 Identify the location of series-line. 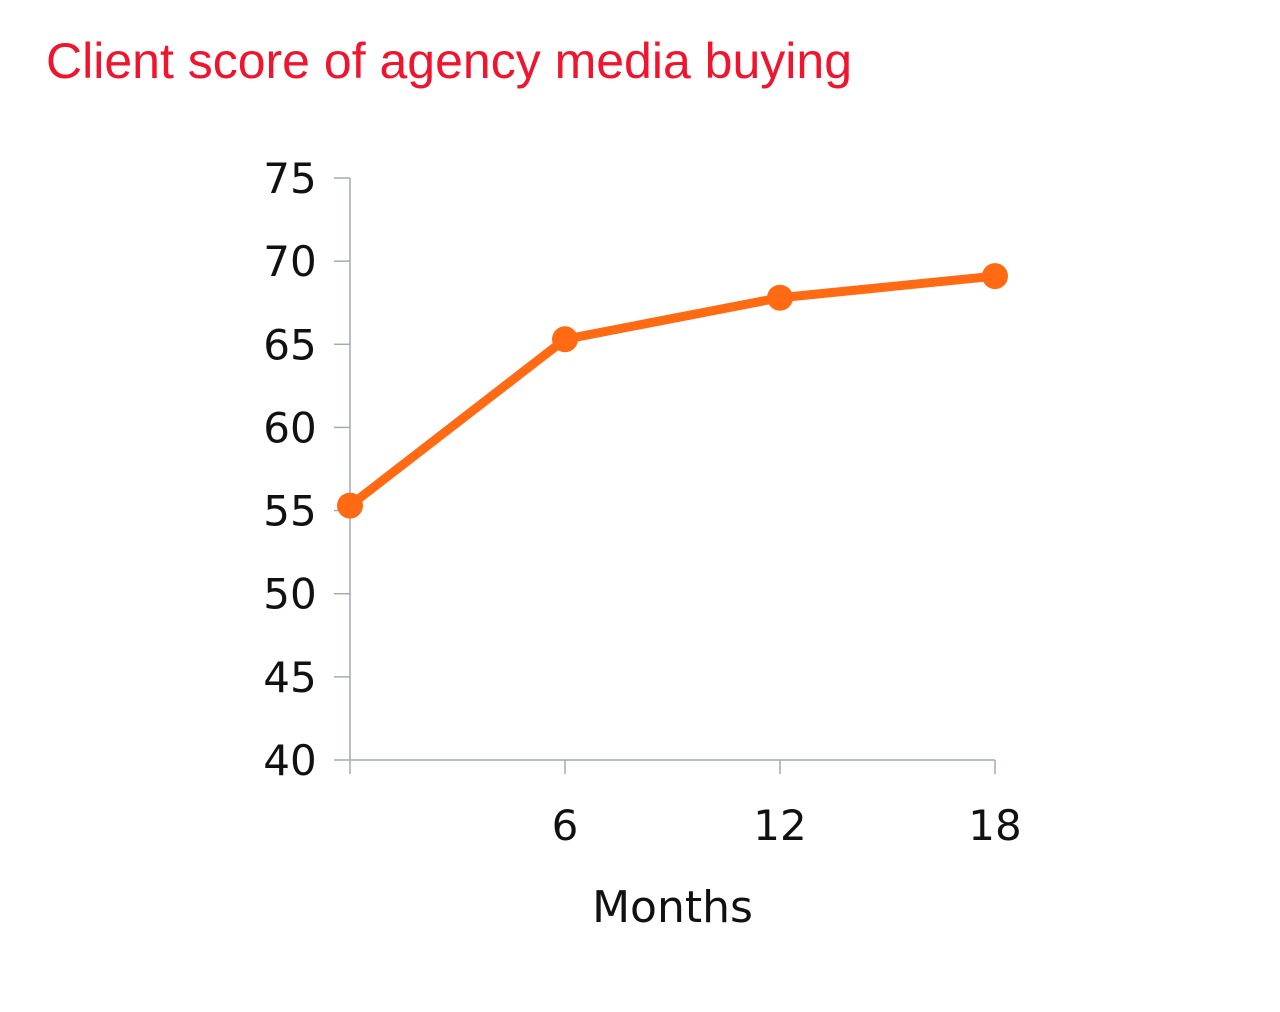
(672, 391).